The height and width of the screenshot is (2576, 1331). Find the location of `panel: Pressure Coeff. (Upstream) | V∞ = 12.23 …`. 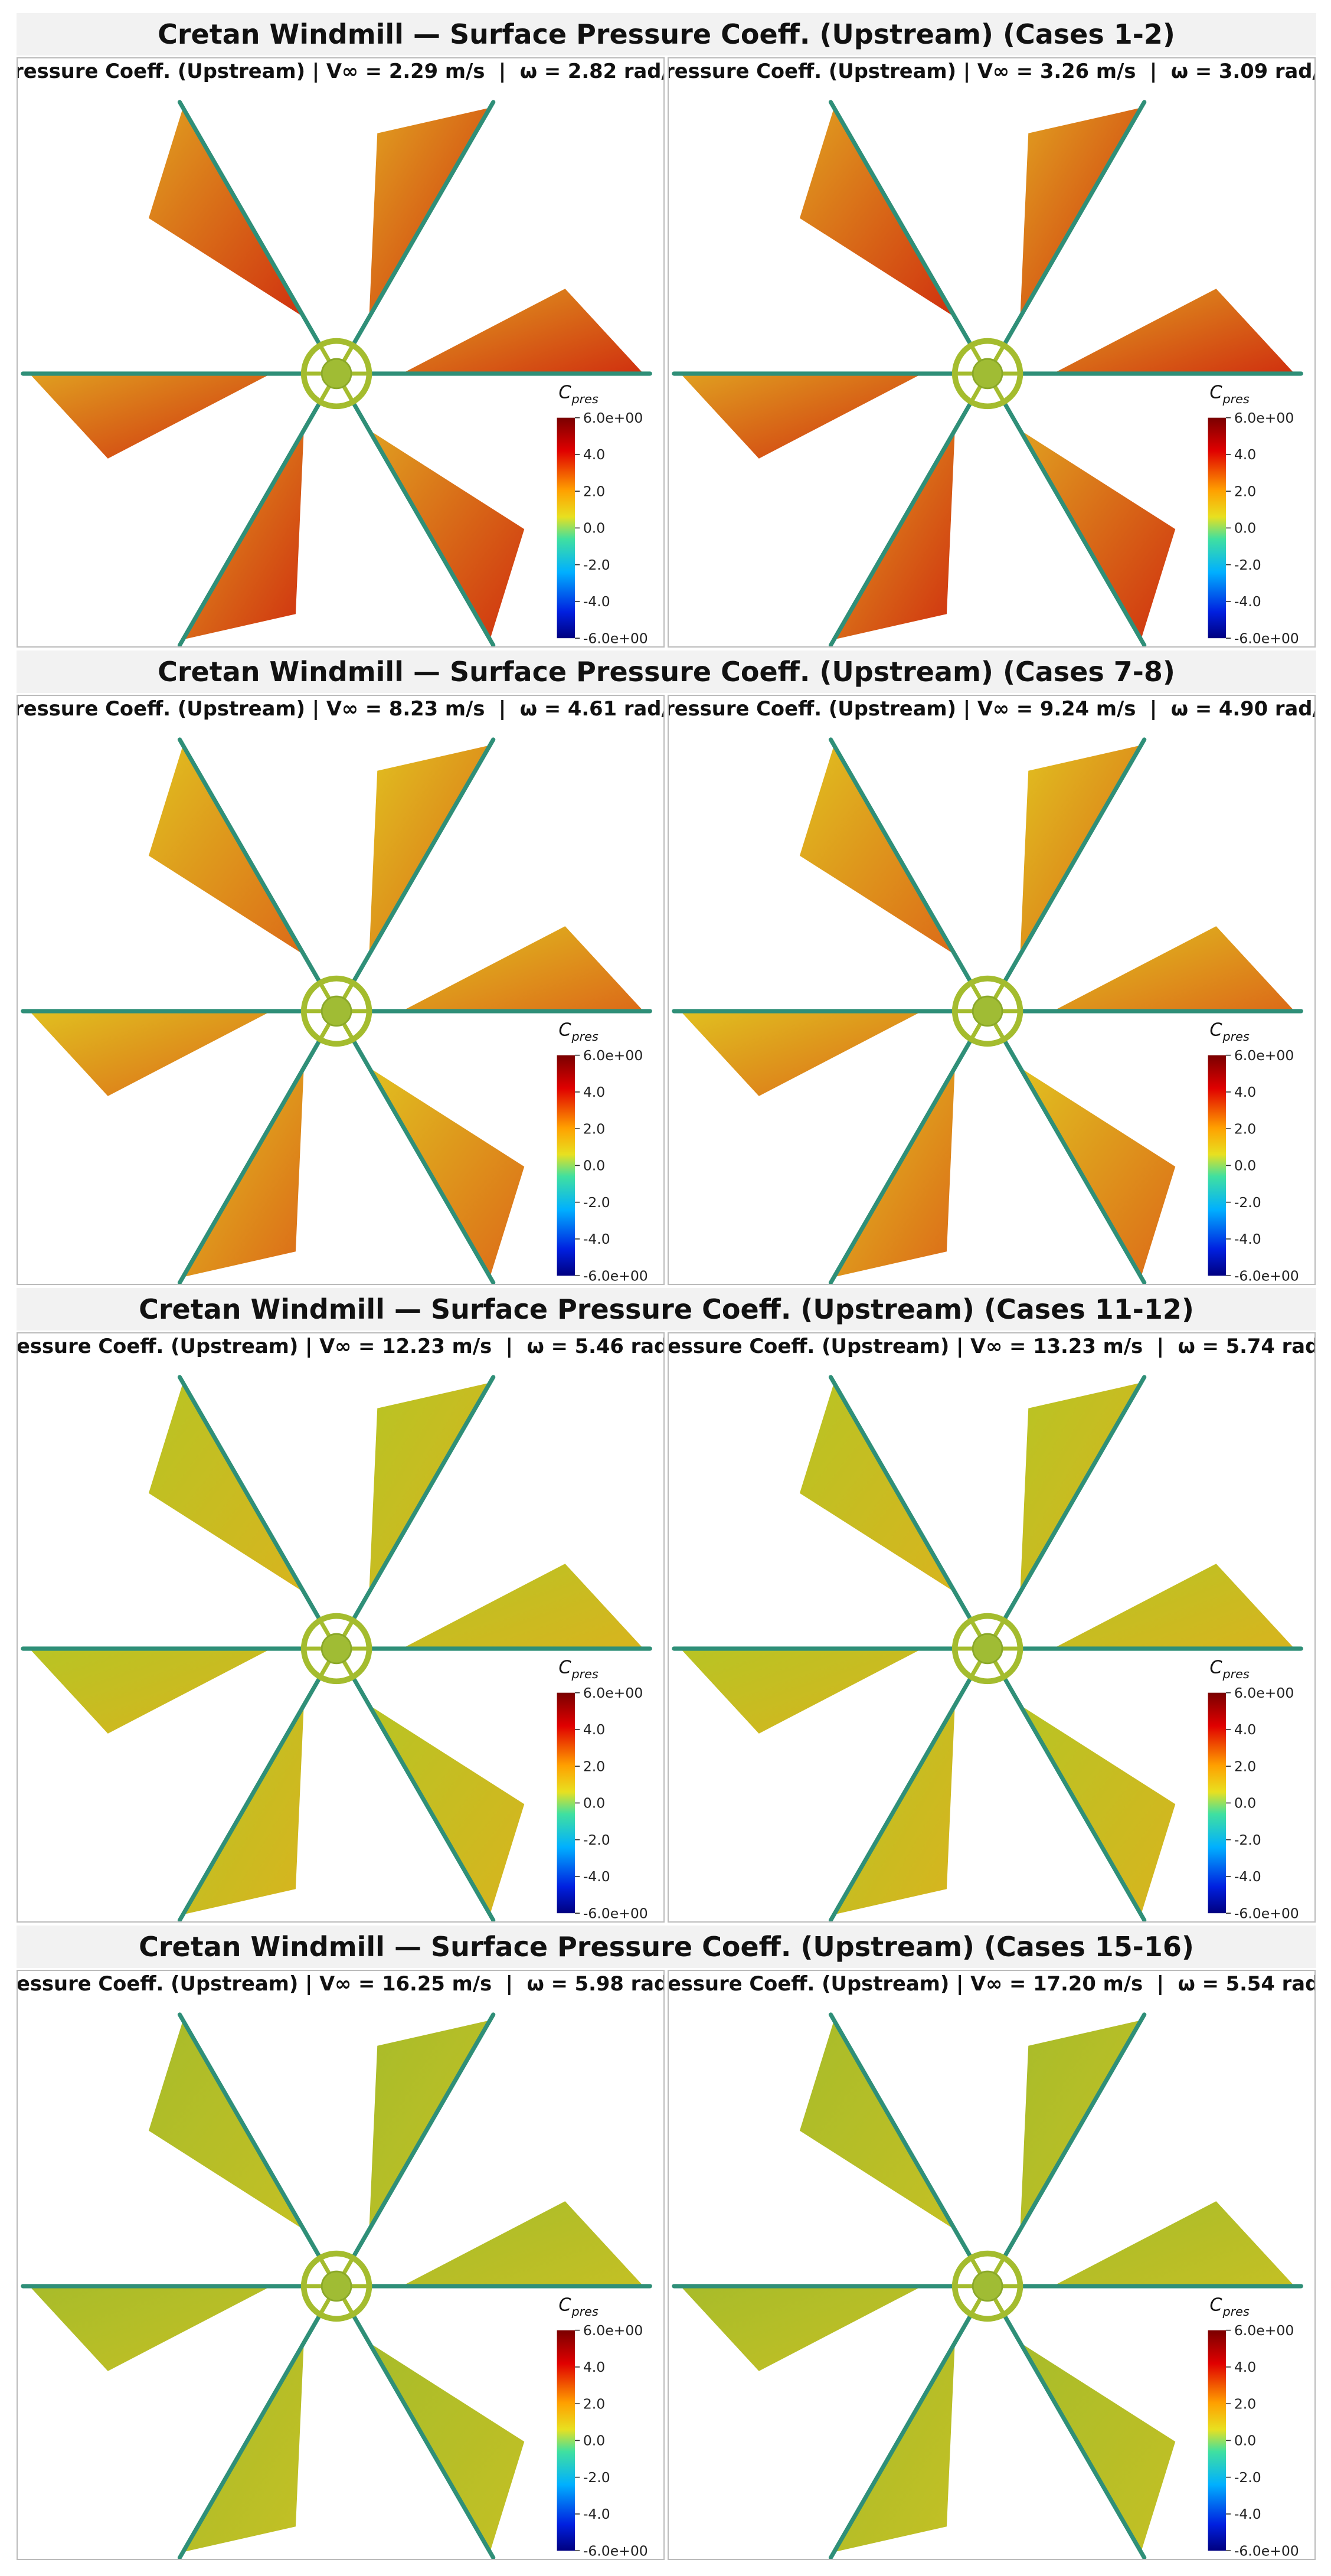

panel: Pressure Coeff. (Upstream) | V∞ = 12.23 … is located at coordinates (344, 1627).